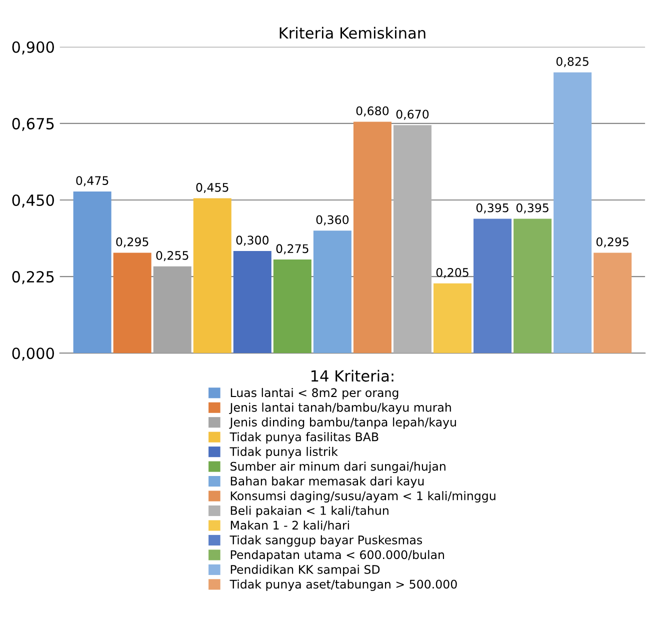 The width and height of the screenshot is (665, 625). Describe the element at coordinates (304, 438) in the screenshot. I see `legend-label: Tidak punya fasilitas BAB` at that location.